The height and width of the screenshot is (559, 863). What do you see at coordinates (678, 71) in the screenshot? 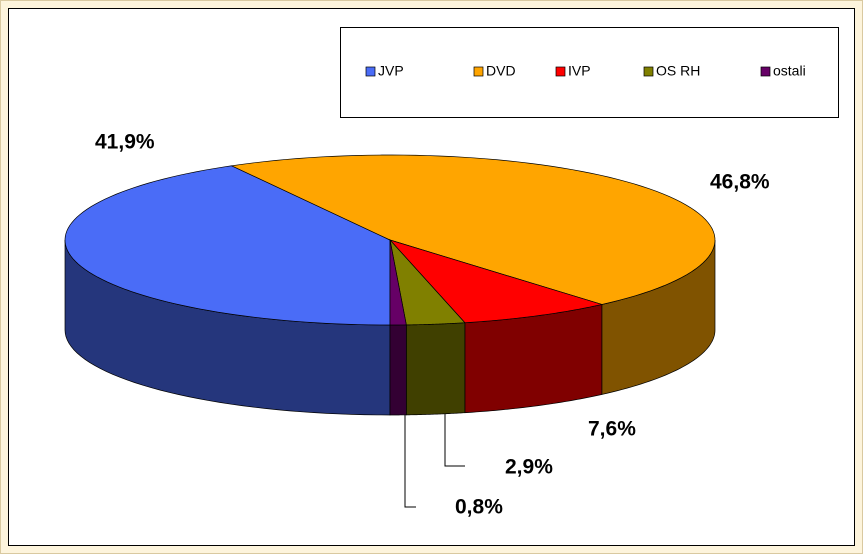
I see `legend-label: OS RH` at bounding box center [678, 71].